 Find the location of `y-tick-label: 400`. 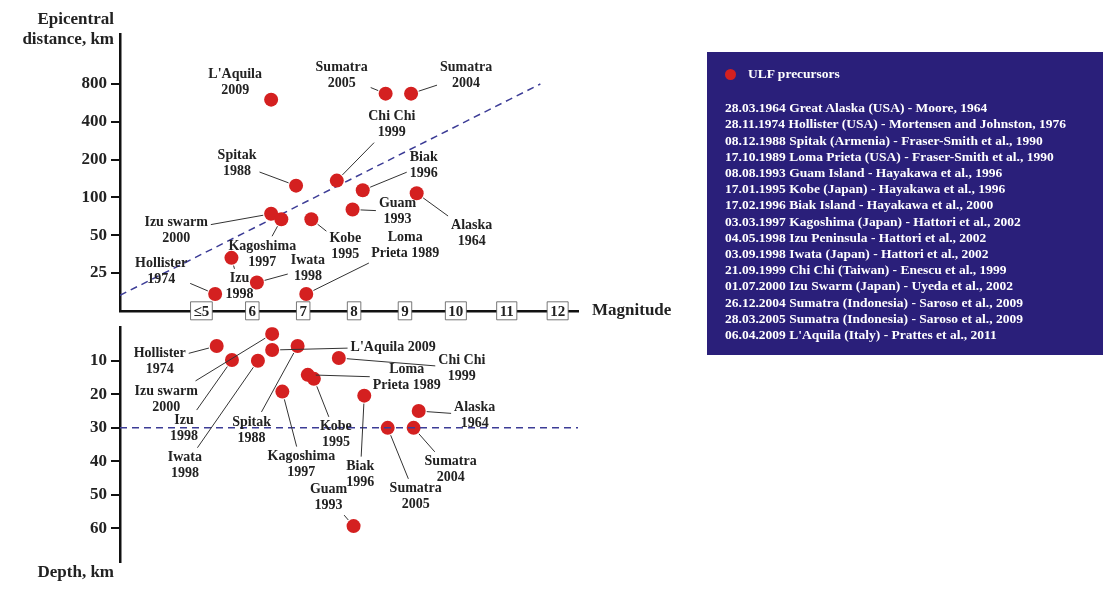

y-tick-label: 400 is located at coordinates (94, 121).